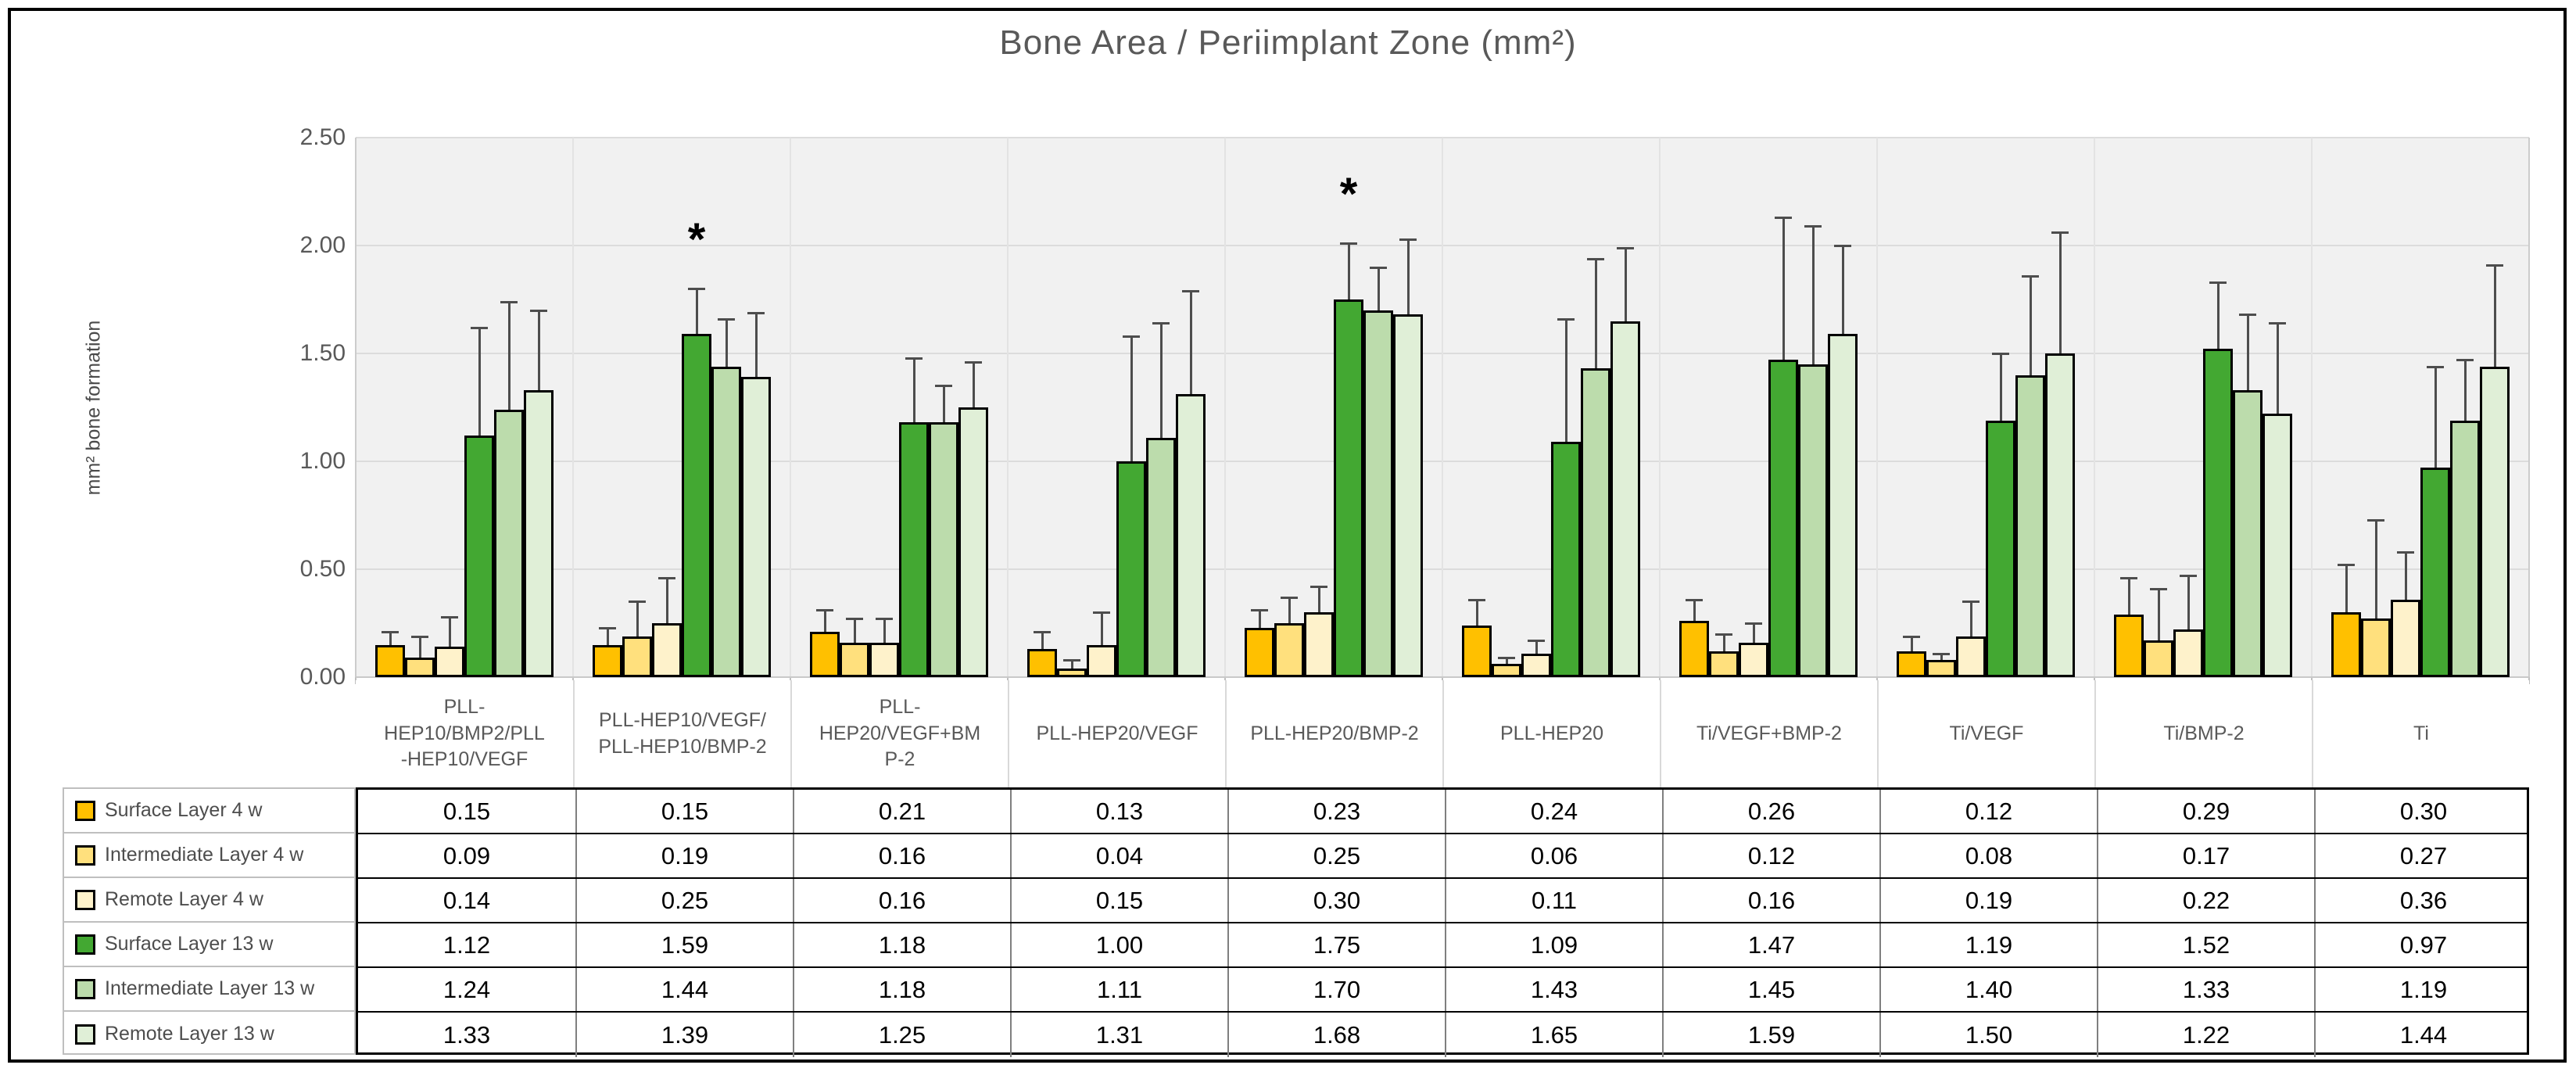 This screenshot has height=1072, width=2576. Describe the element at coordinates (184, 810) in the screenshot. I see `legend-label: Surface Layer 4 w` at that location.